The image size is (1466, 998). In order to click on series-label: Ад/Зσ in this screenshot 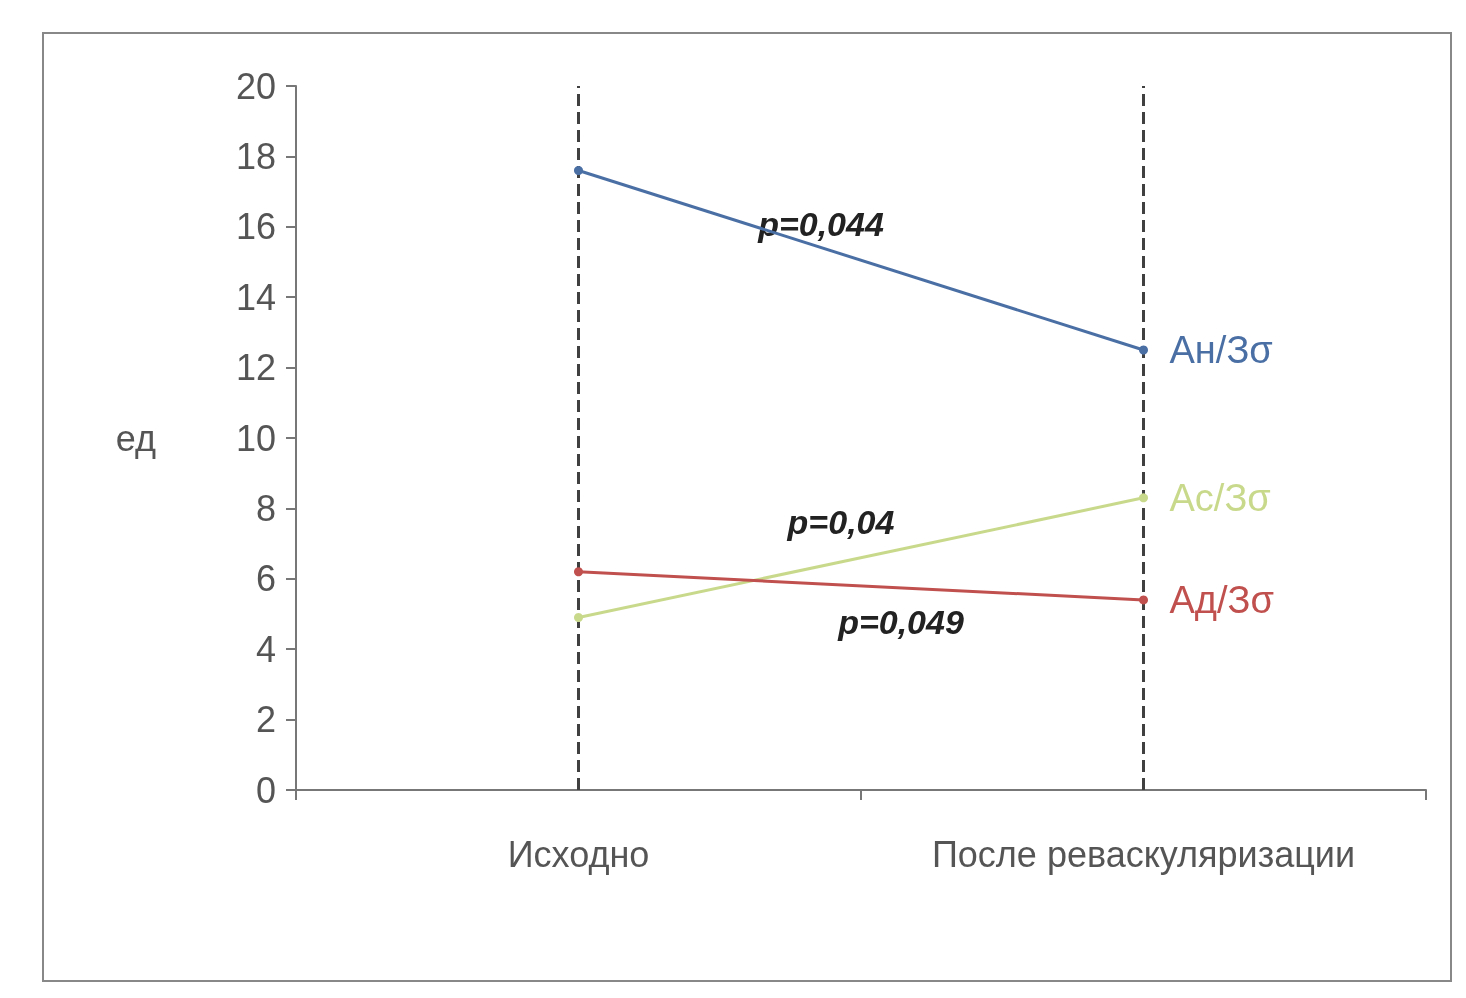, I will do `click(1221, 599)`.